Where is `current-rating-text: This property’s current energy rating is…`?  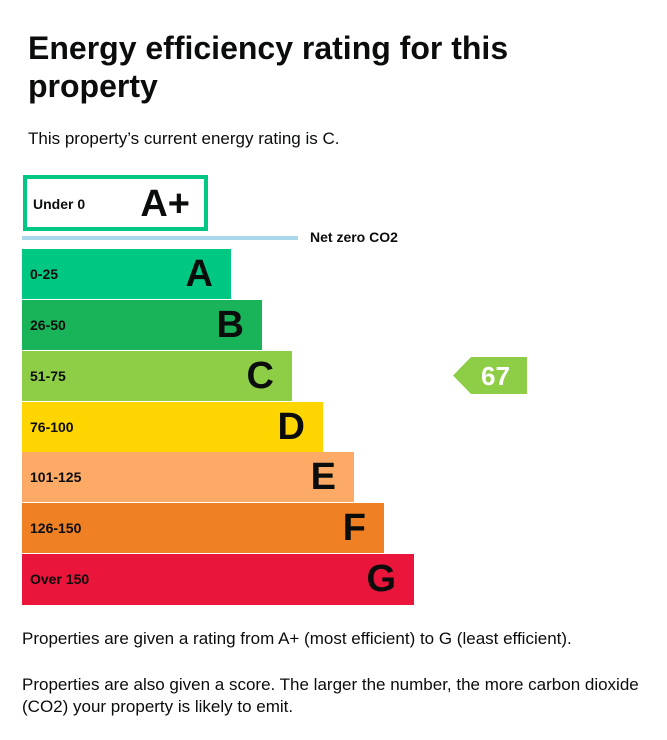
current-rating-text: This property’s current energy rating is… is located at coordinates (184, 138).